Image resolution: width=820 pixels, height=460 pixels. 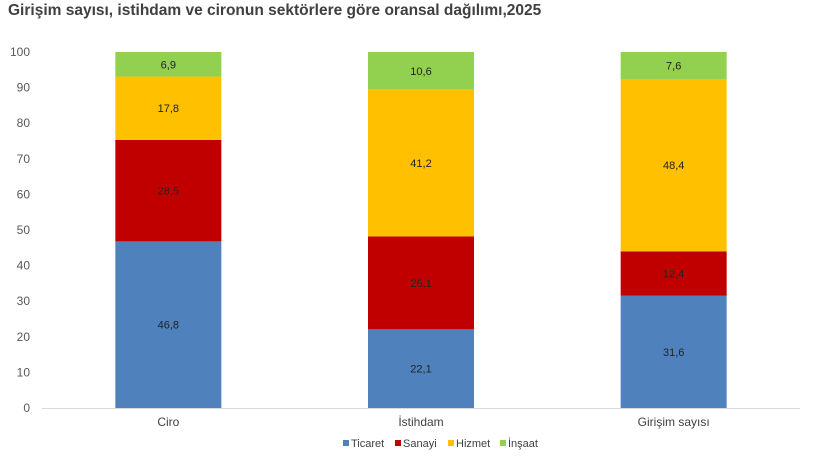 I want to click on y-tick-label: 0, so click(x=26, y=408).